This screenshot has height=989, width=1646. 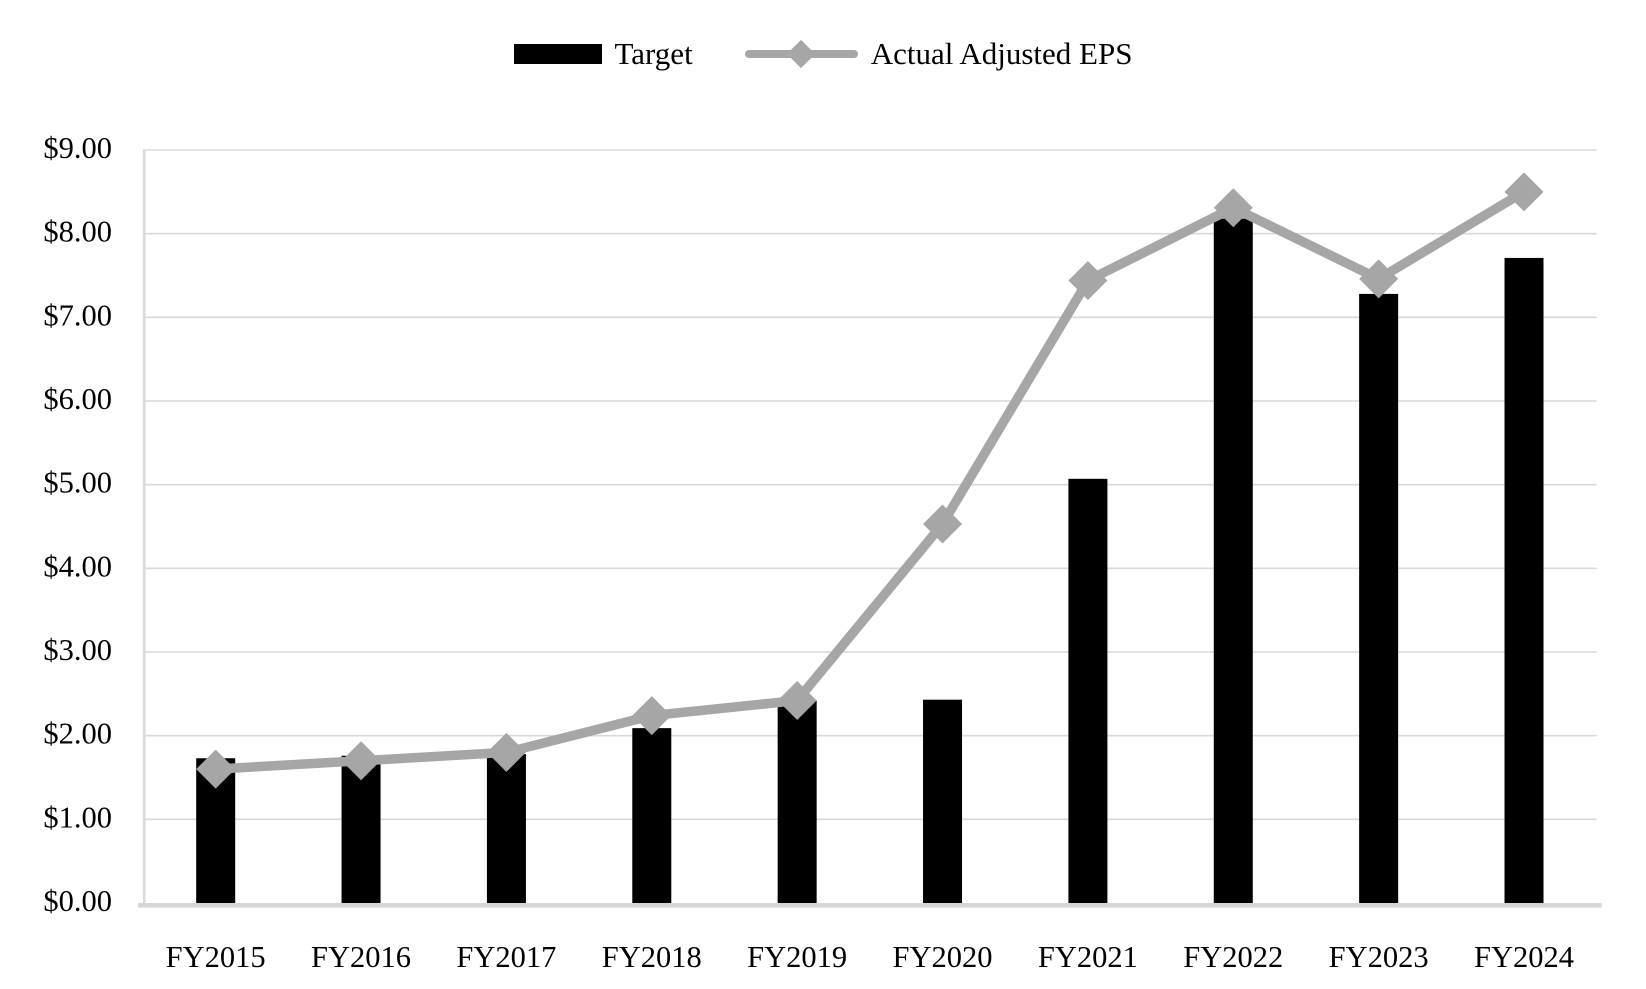 I want to click on x-tick-label: FY2017, so click(x=506, y=957).